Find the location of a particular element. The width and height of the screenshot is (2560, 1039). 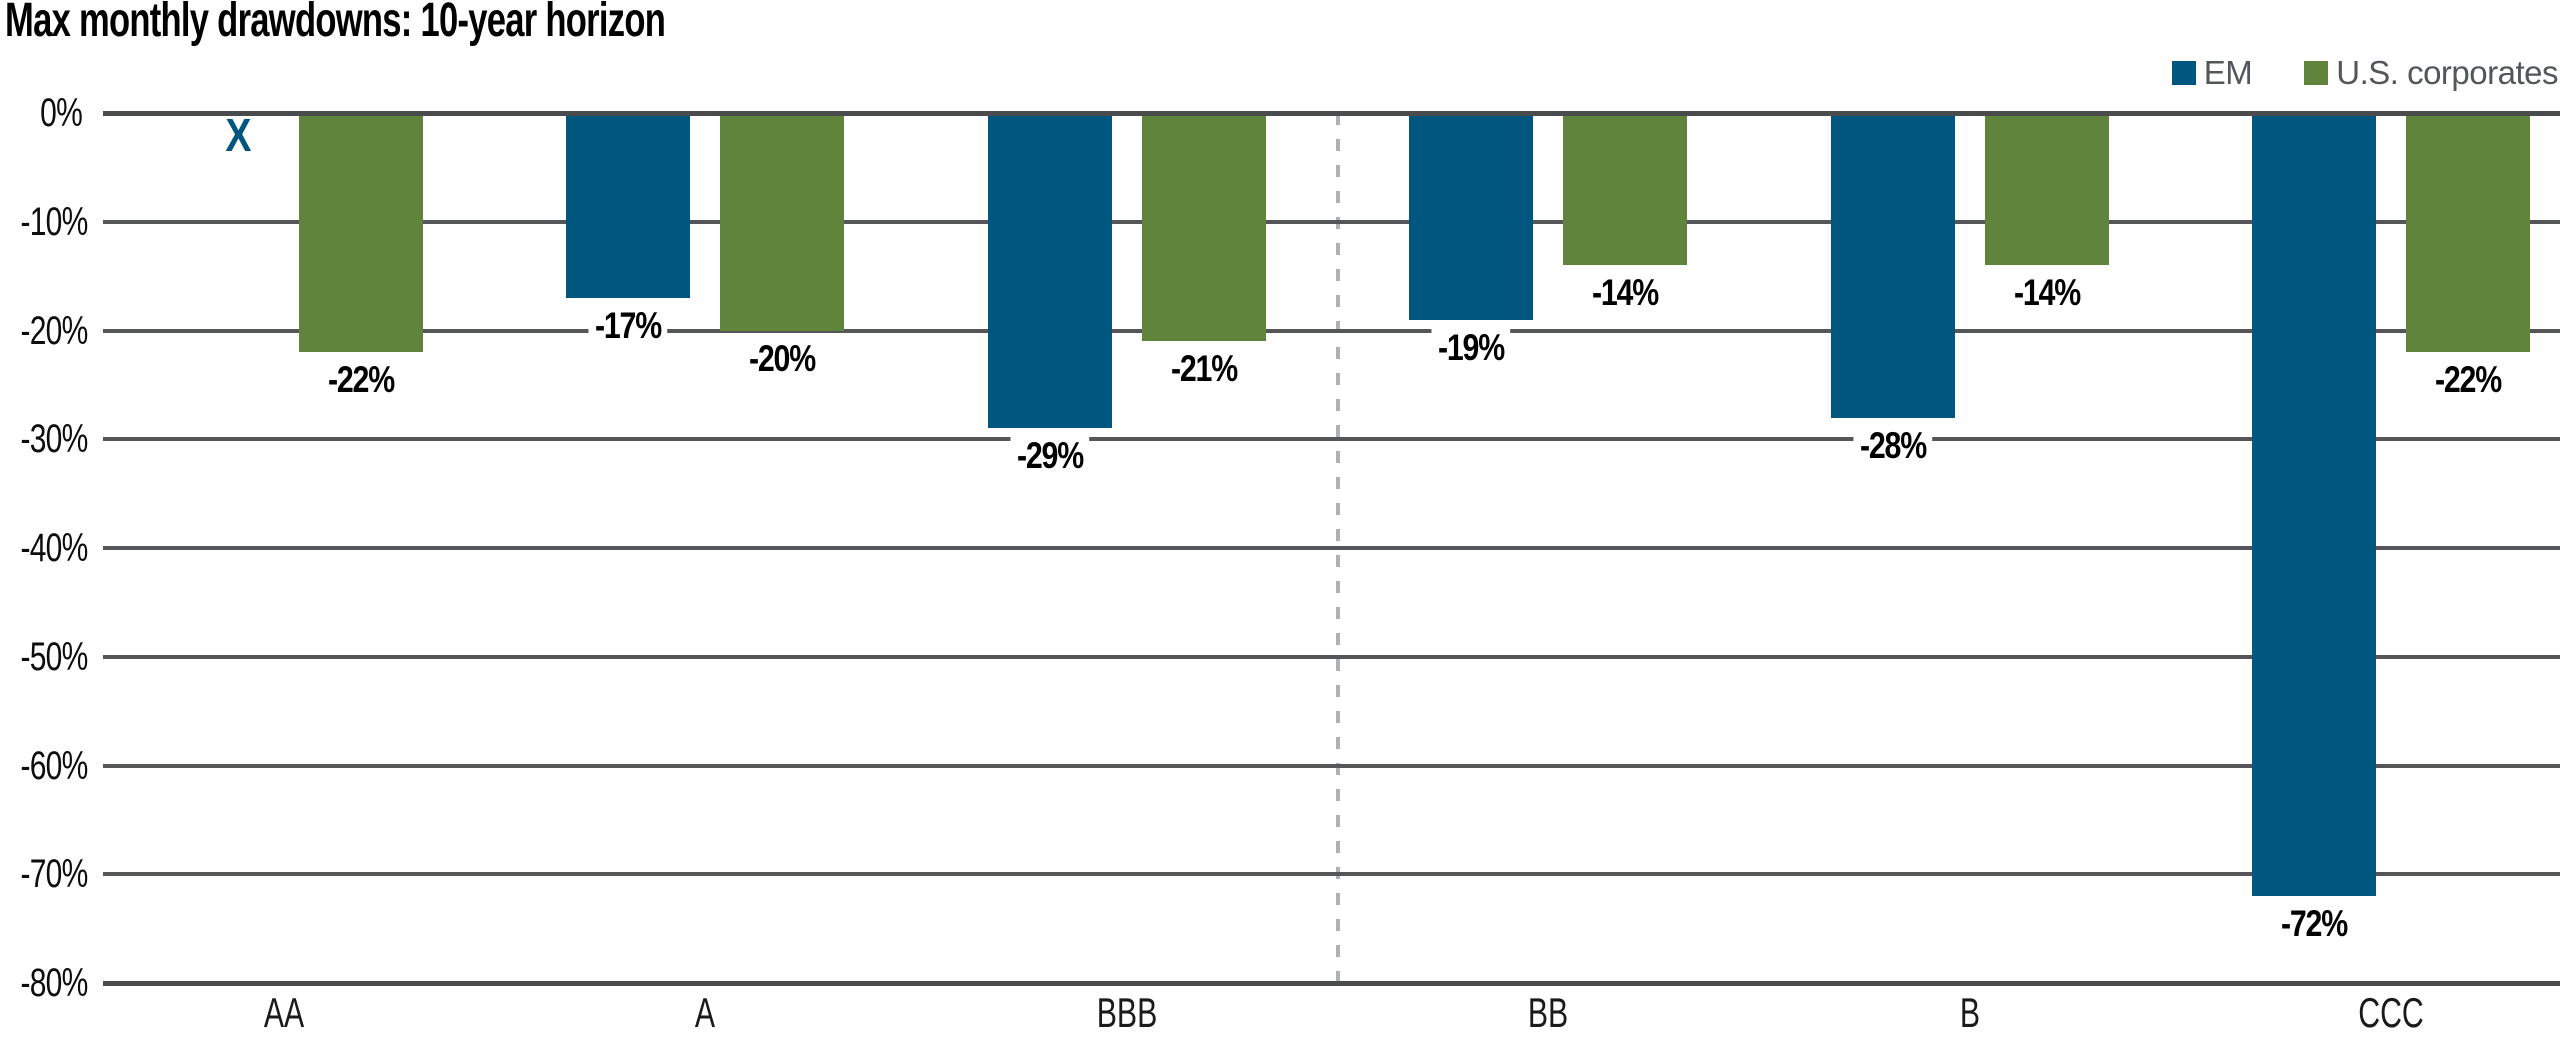

bar-em-b is located at coordinates (1892, 267).